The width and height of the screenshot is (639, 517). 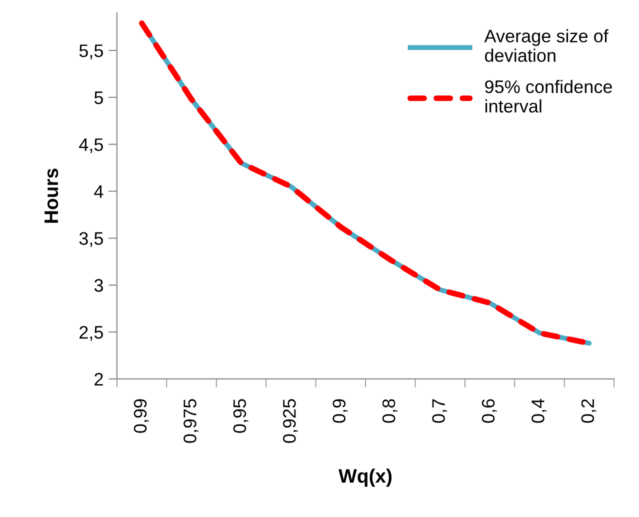 I want to click on y-tick-label: 3, so click(x=98, y=285).